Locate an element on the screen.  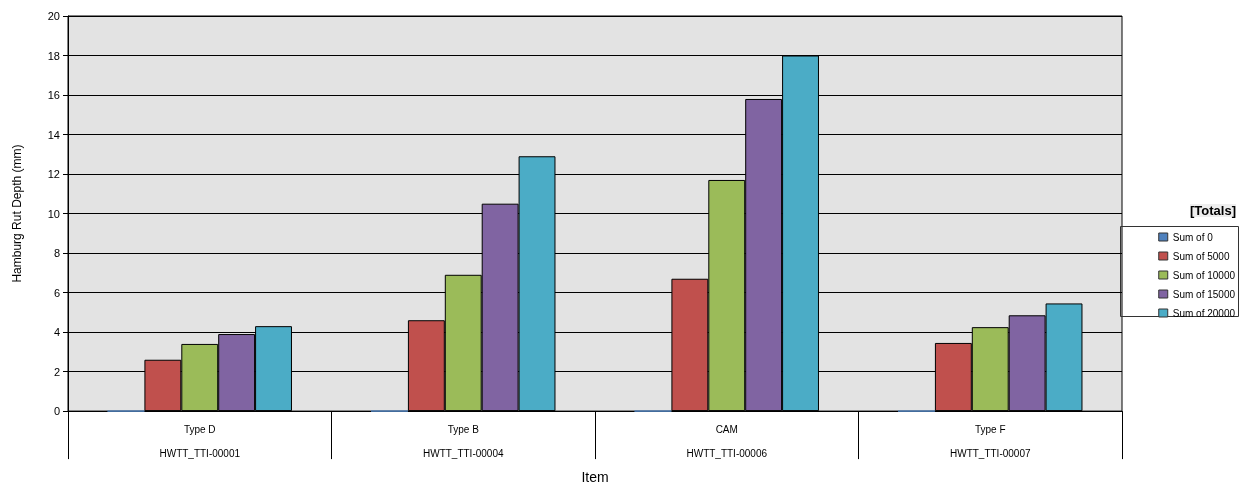
y-tick-label: 12 is located at coordinates (53, 174).